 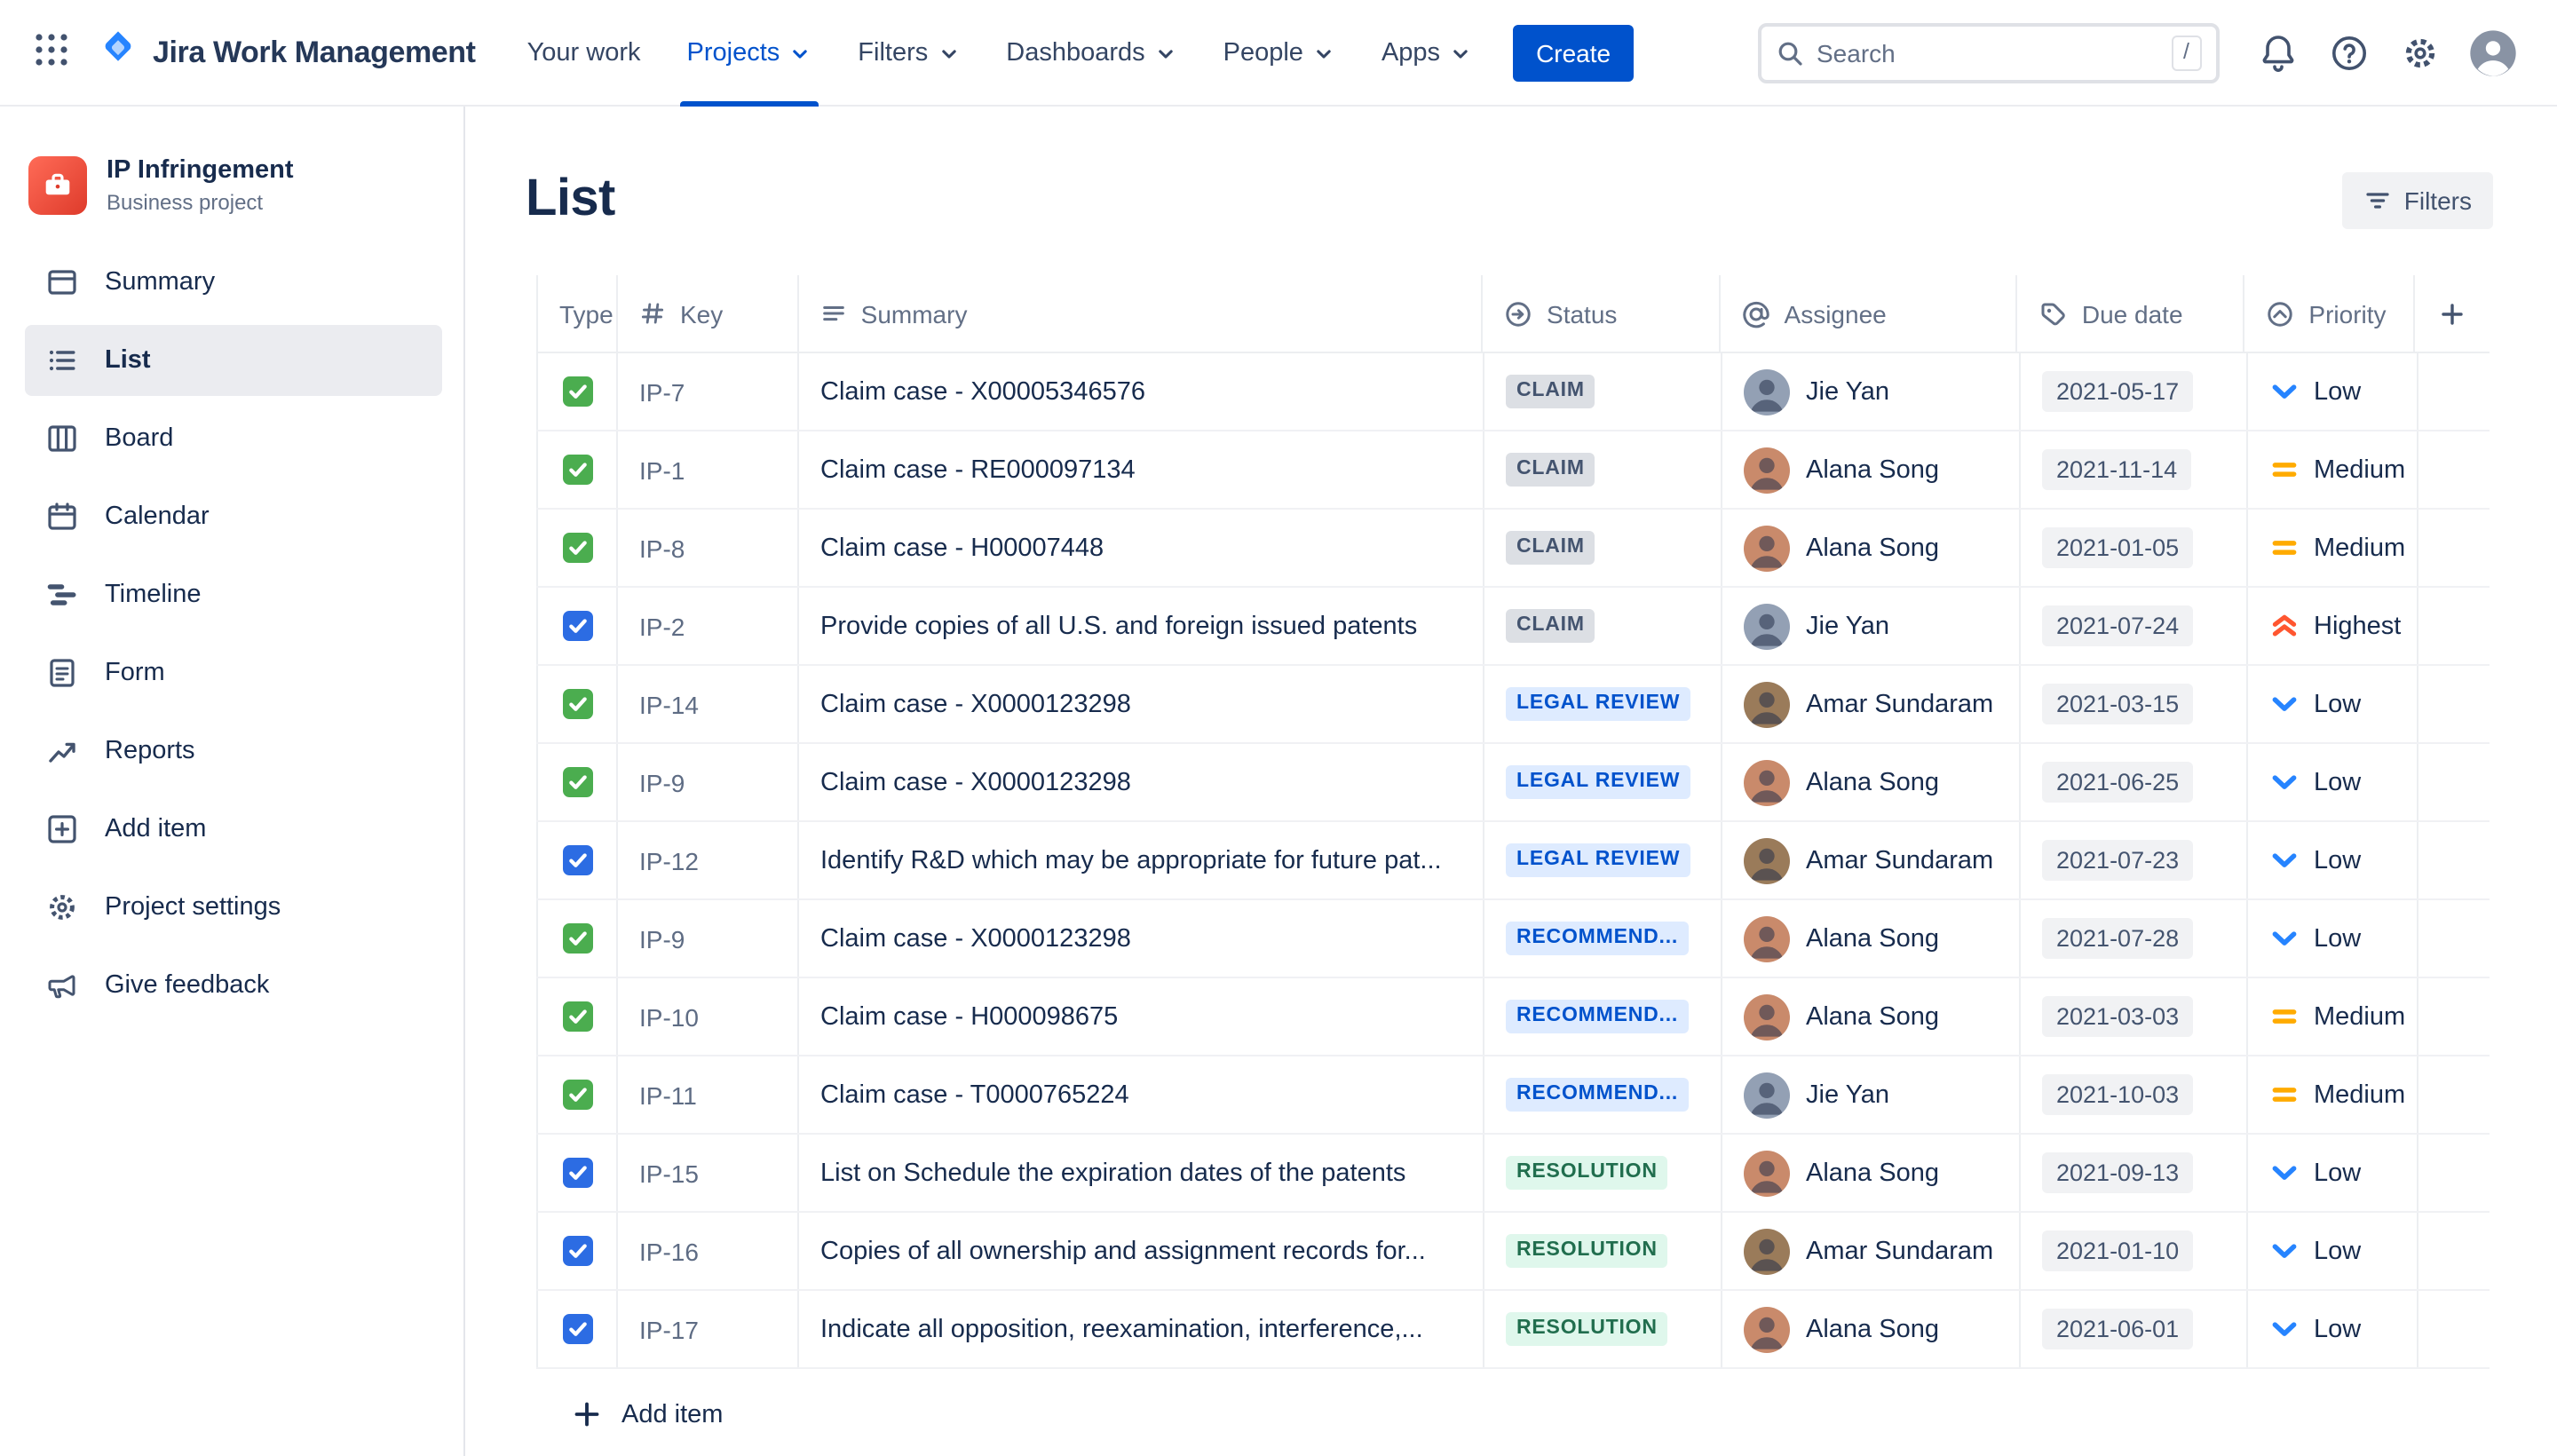 What do you see at coordinates (233, 361) in the screenshot?
I see `sidebar-item-list: List` at bounding box center [233, 361].